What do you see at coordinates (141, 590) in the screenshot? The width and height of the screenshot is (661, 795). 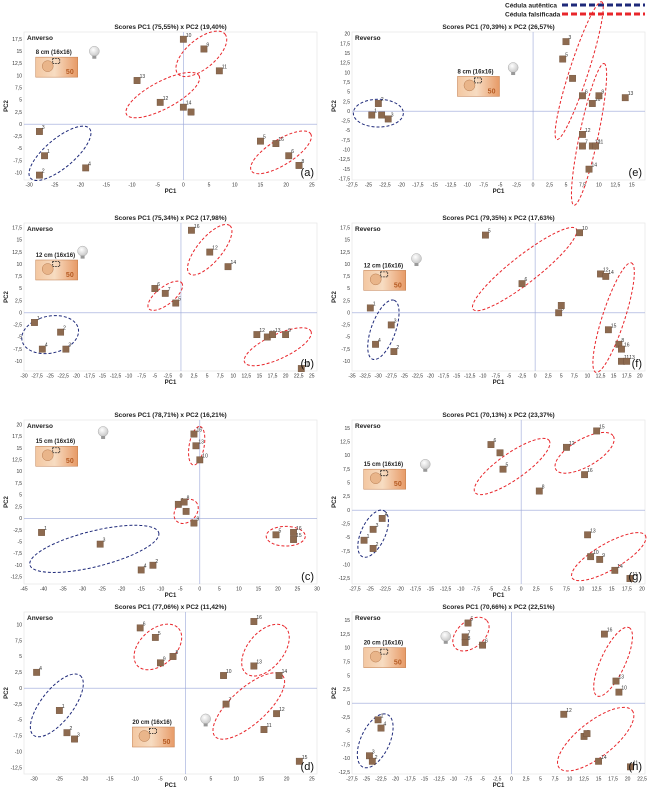 I see `x-tick-label: -15` at bounding box center [141, 590].